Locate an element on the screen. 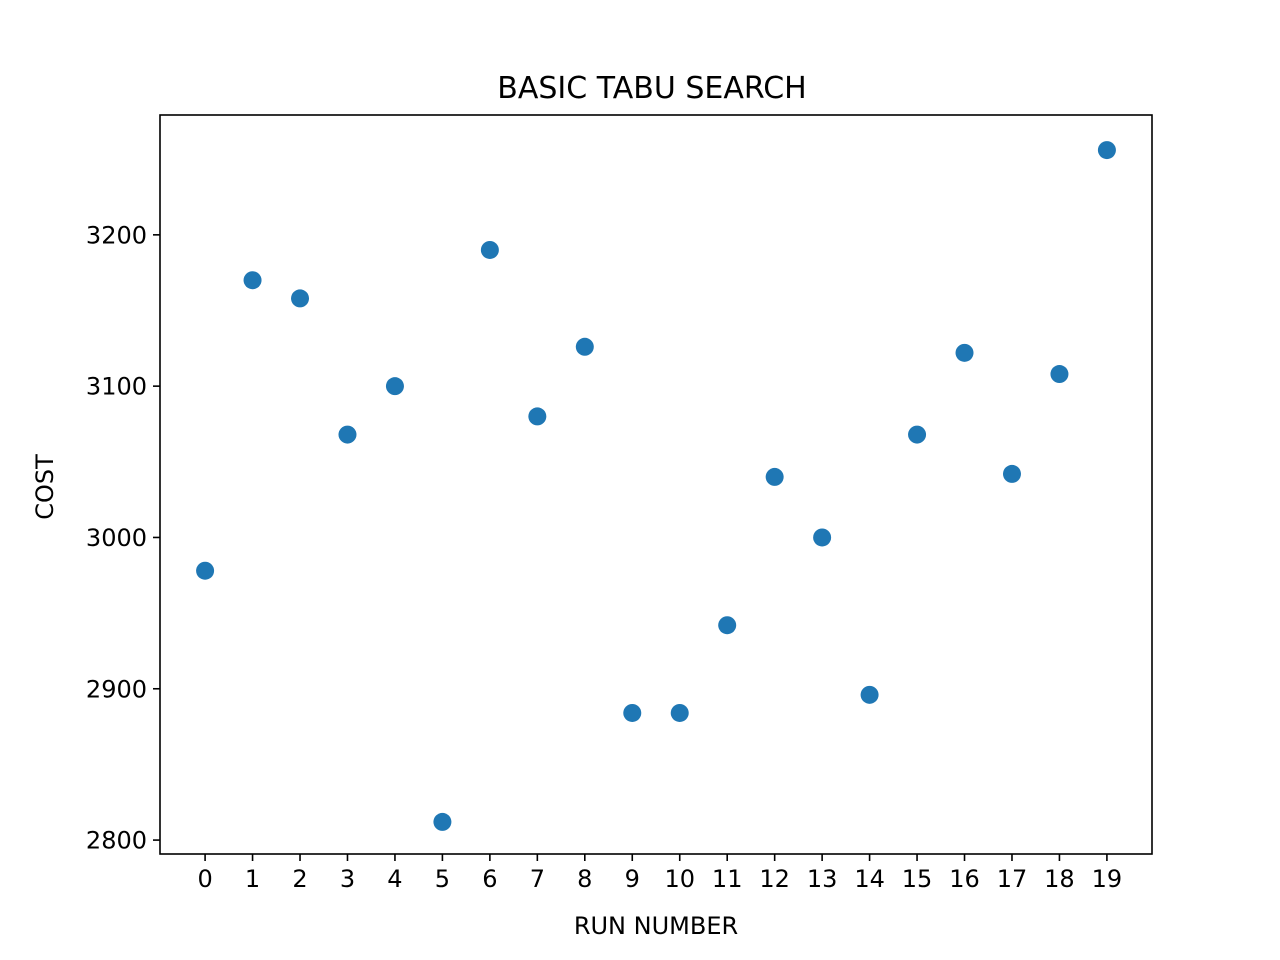 The image size is (1280, 960). x-tick-label: 18 is located at coordinates (1059, 879).